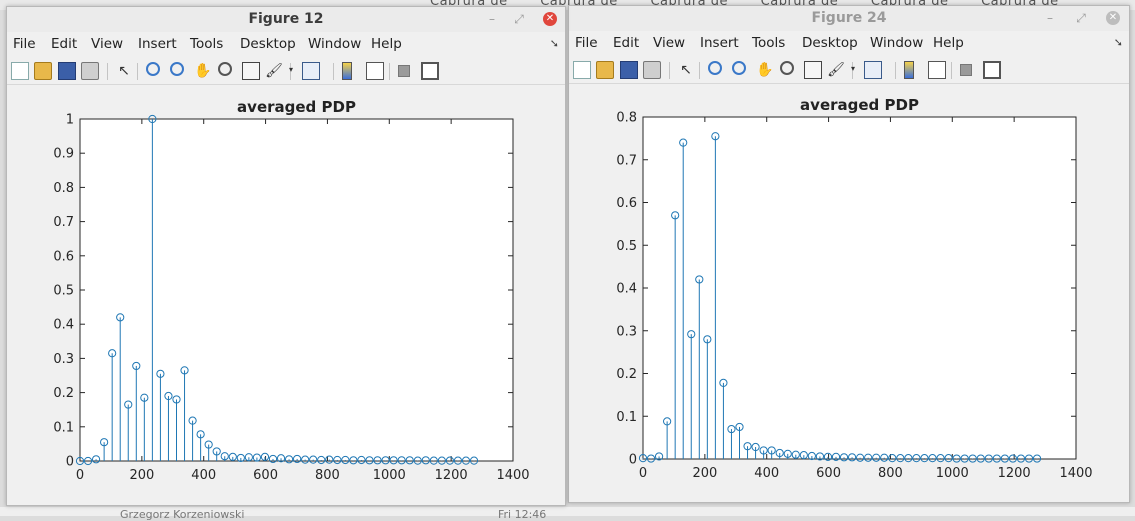 Image resolution: width=1135 pixels, height=521 pixels. I want to click on window-titlebar: Figure 12 – ⤢ ✕, so click(286, 19).